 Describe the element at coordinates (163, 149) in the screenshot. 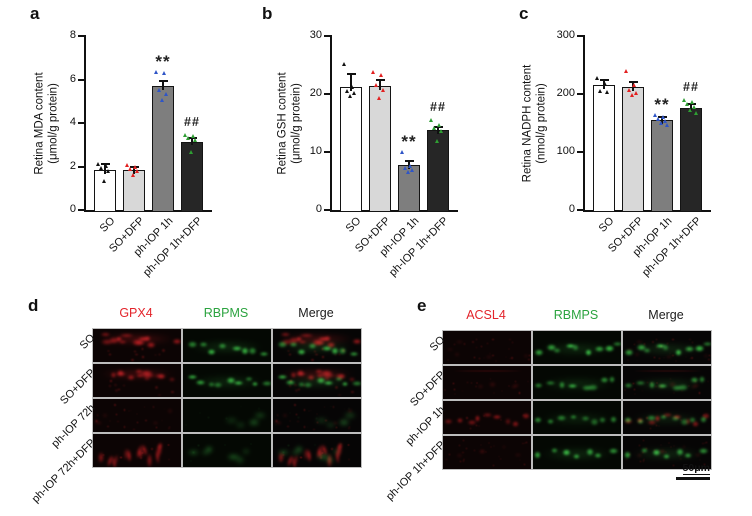

I see `bar` at that location.